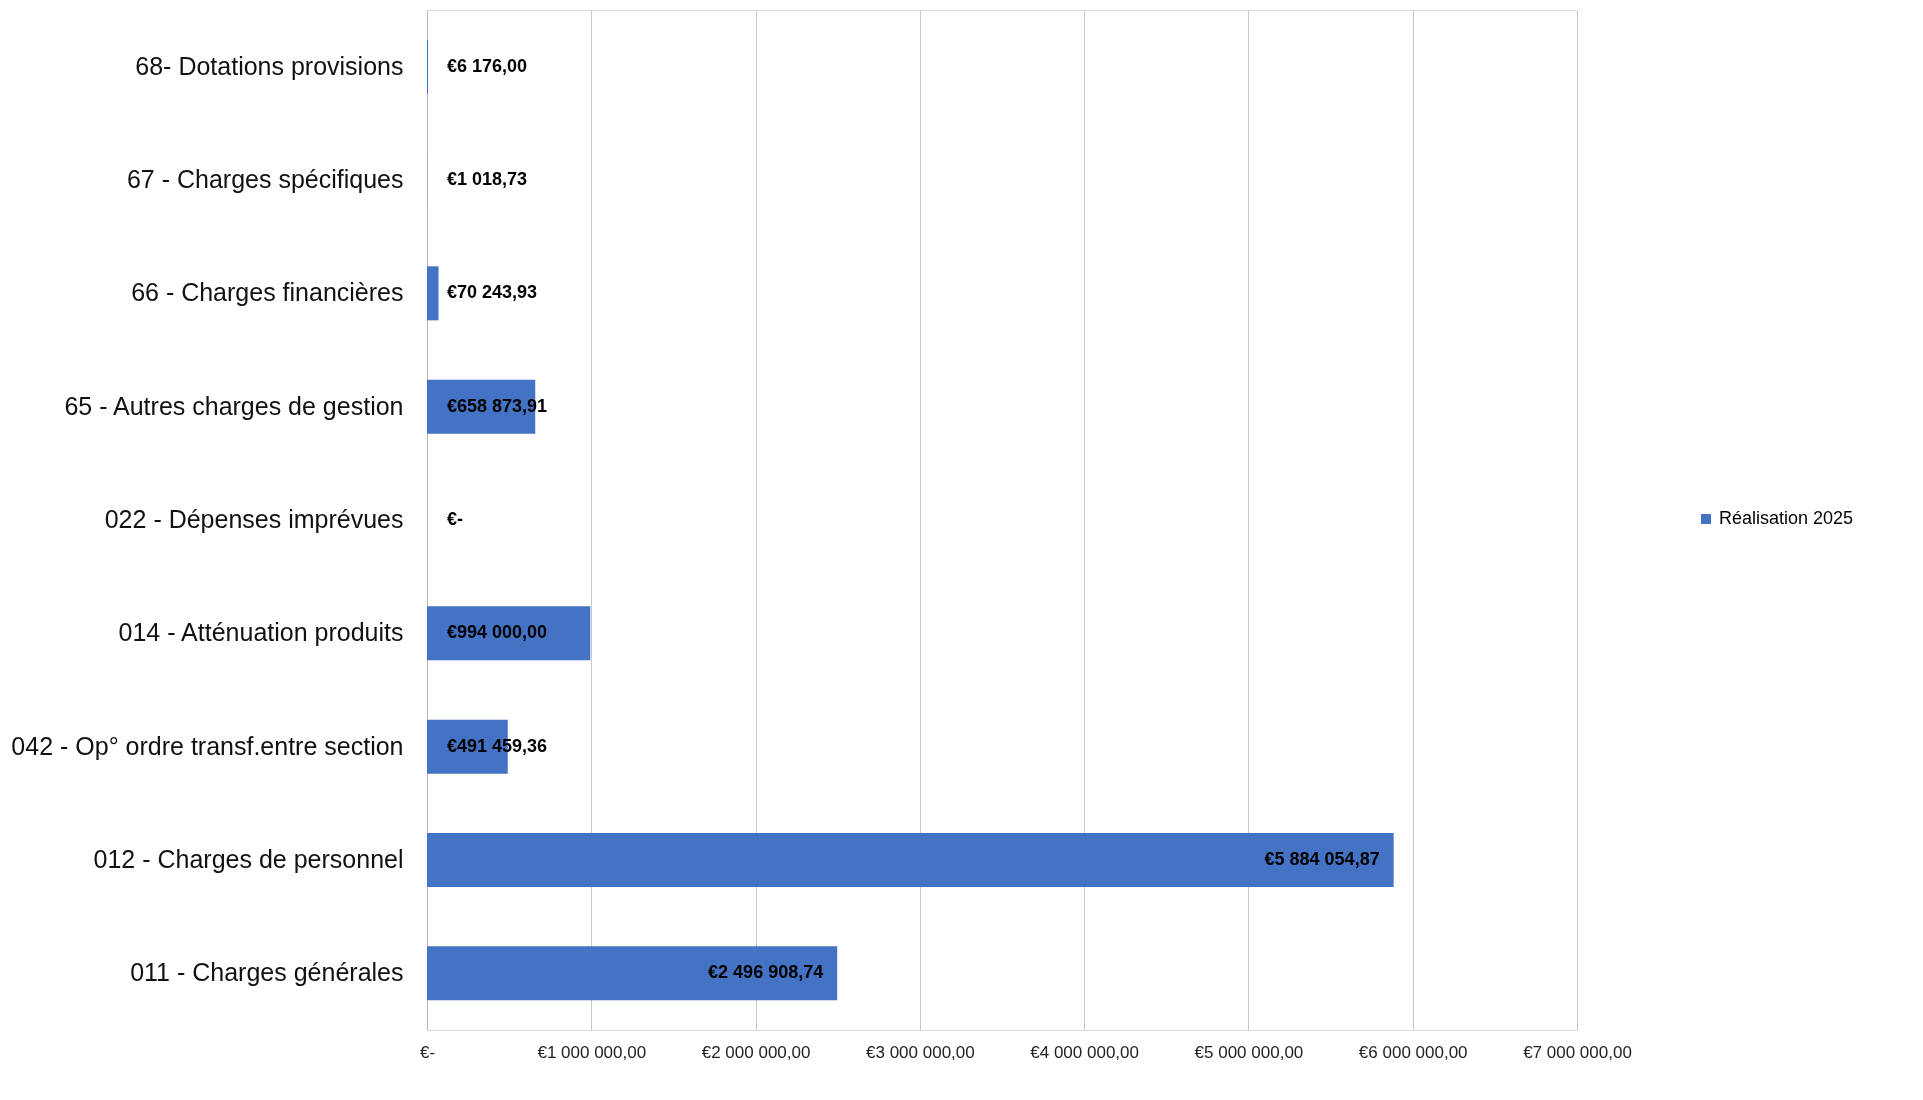 The image size is (1923, 1100). I want to click on x-tick-label: €5 000 000,00, so click(1249, 1052).